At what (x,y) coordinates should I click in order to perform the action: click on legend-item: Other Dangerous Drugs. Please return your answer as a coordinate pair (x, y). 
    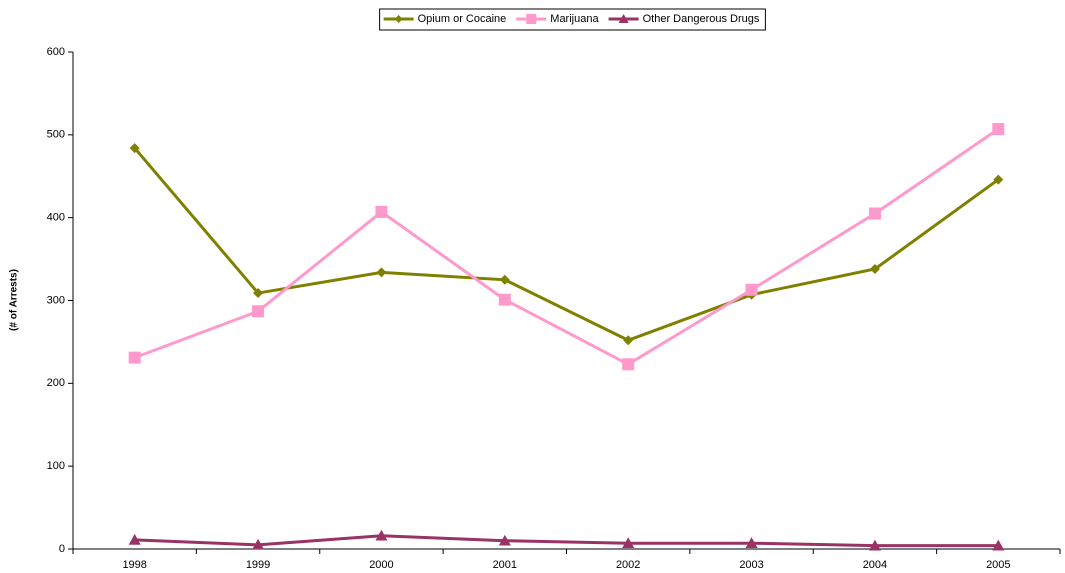
    Looking at the image, I should click on (684, 19).